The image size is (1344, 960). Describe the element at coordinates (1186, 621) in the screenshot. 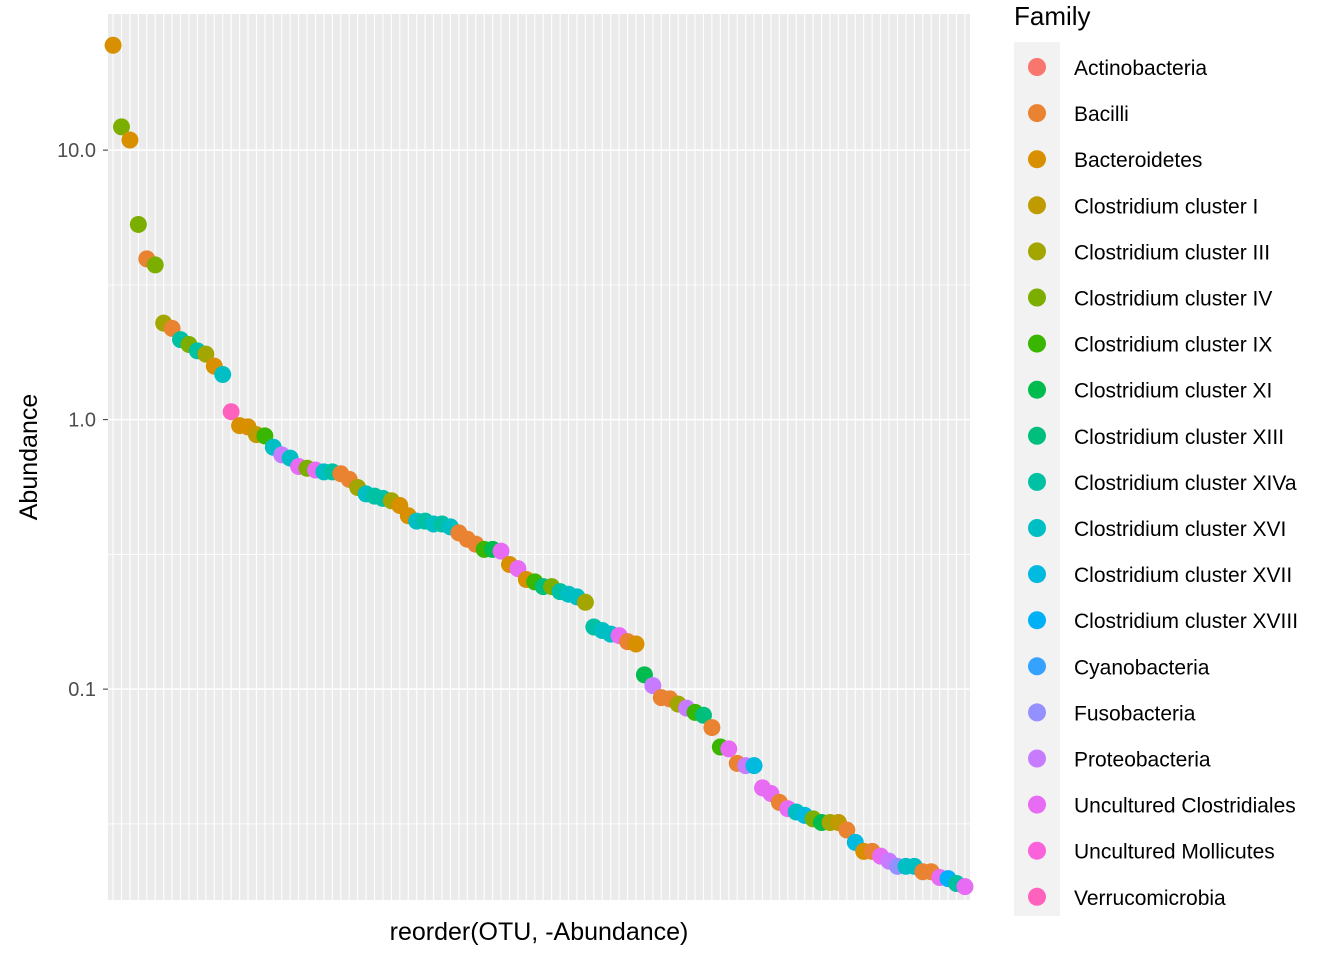

I see `legend-label: Clostridium cluster XVIII` at that location.